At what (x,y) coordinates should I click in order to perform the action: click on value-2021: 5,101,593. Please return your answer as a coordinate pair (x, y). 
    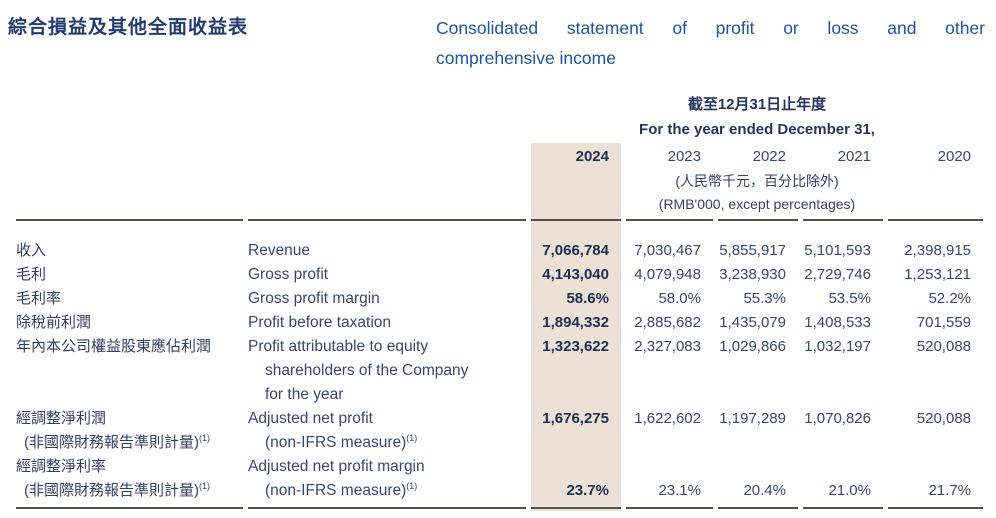
    Looking at the image, I should click on (837, 250).